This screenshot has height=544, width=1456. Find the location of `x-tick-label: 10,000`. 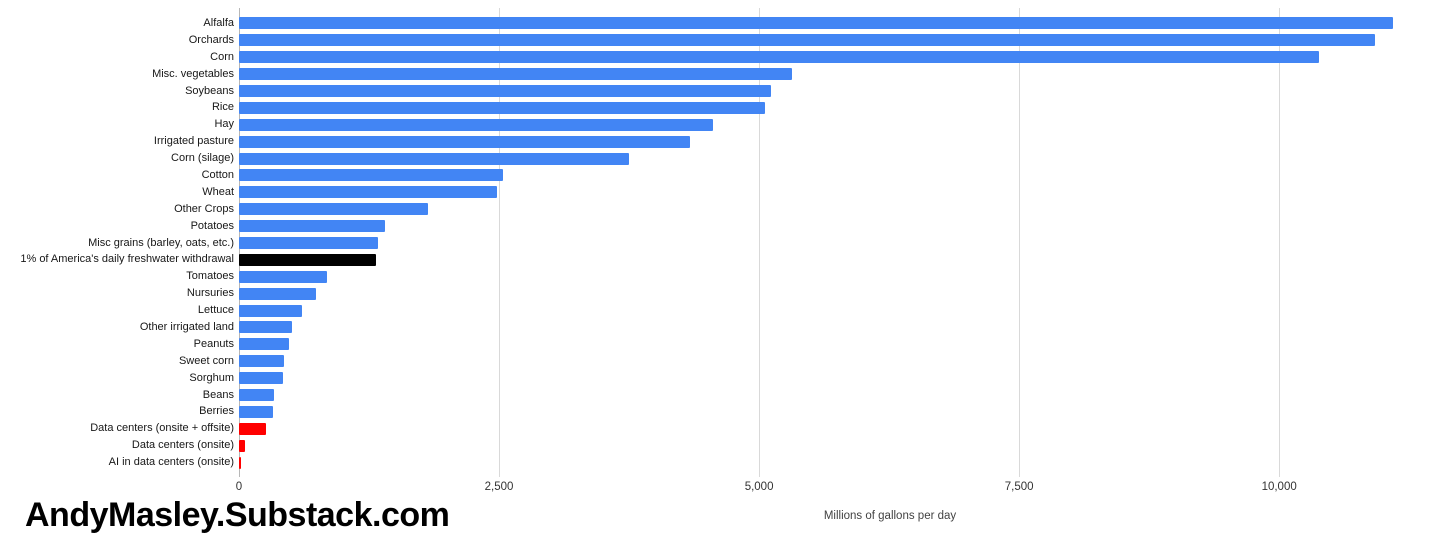

x-tick-label: 10,000 is located at coordinates (1279, 487).